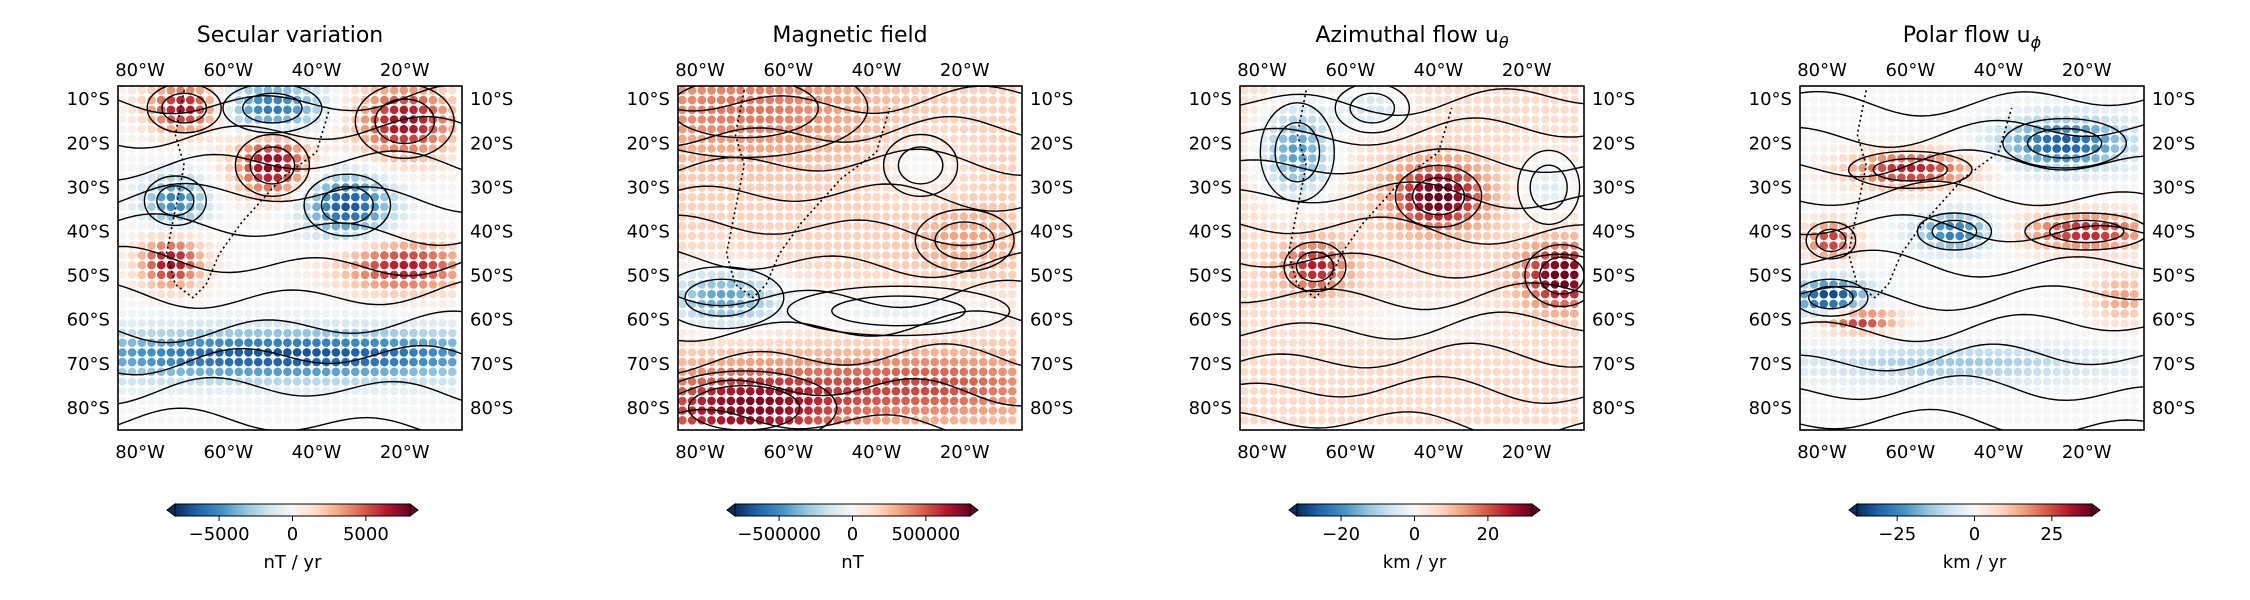 The image size is (2250, 600). Describe the element at coordinates (1613, 187) in the screenshot. I see `y-tick-label-right: 30°S` at that location.